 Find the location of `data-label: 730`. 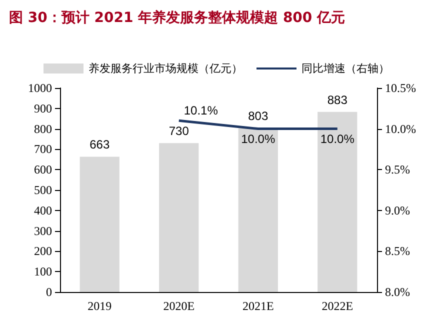

data-label: 730 is located at coordinates (179, 131).